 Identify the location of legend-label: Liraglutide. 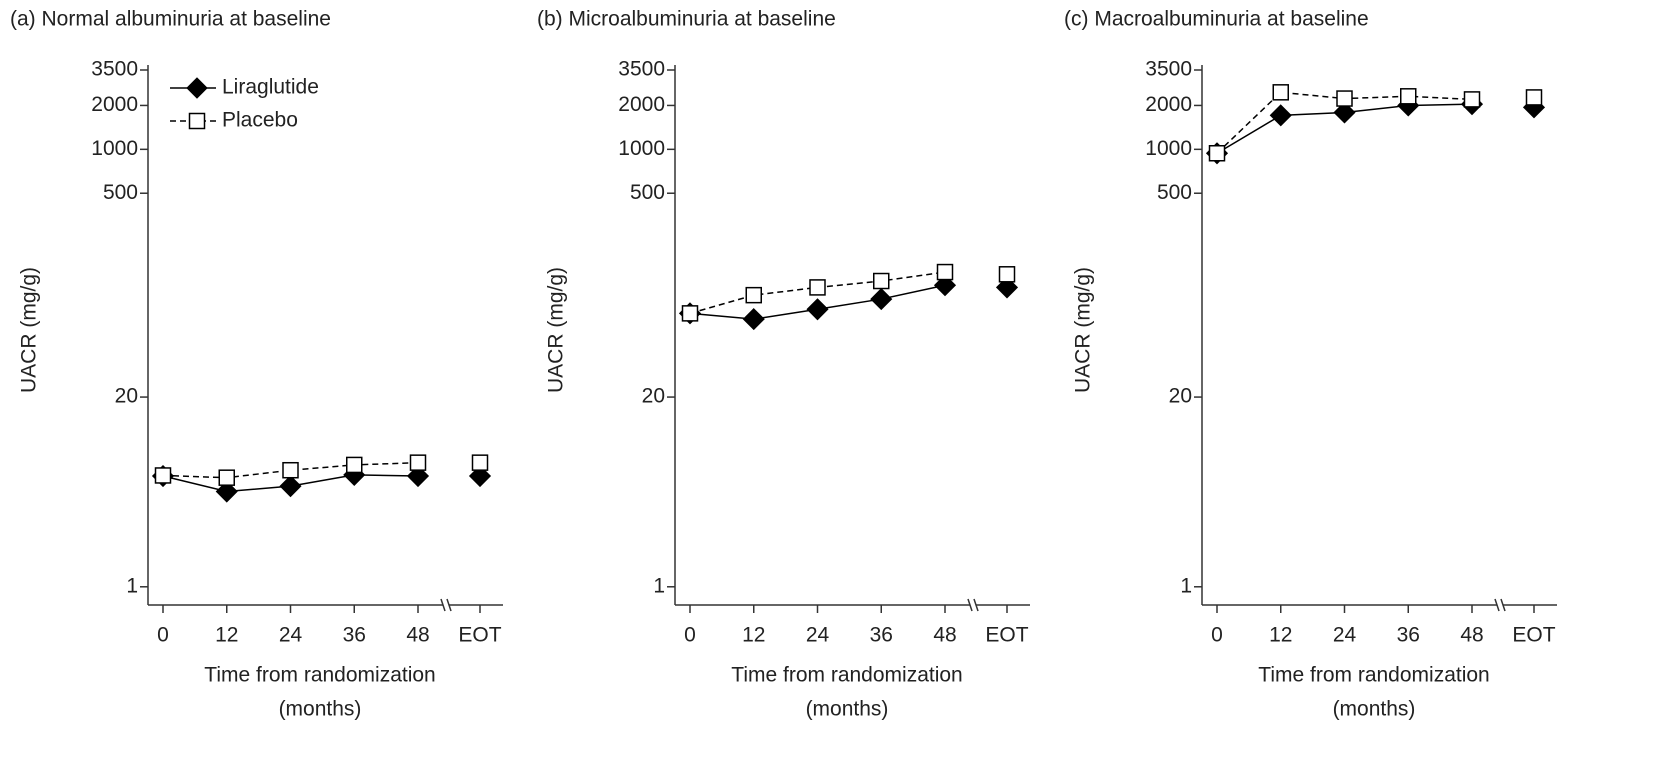
(270, 87).